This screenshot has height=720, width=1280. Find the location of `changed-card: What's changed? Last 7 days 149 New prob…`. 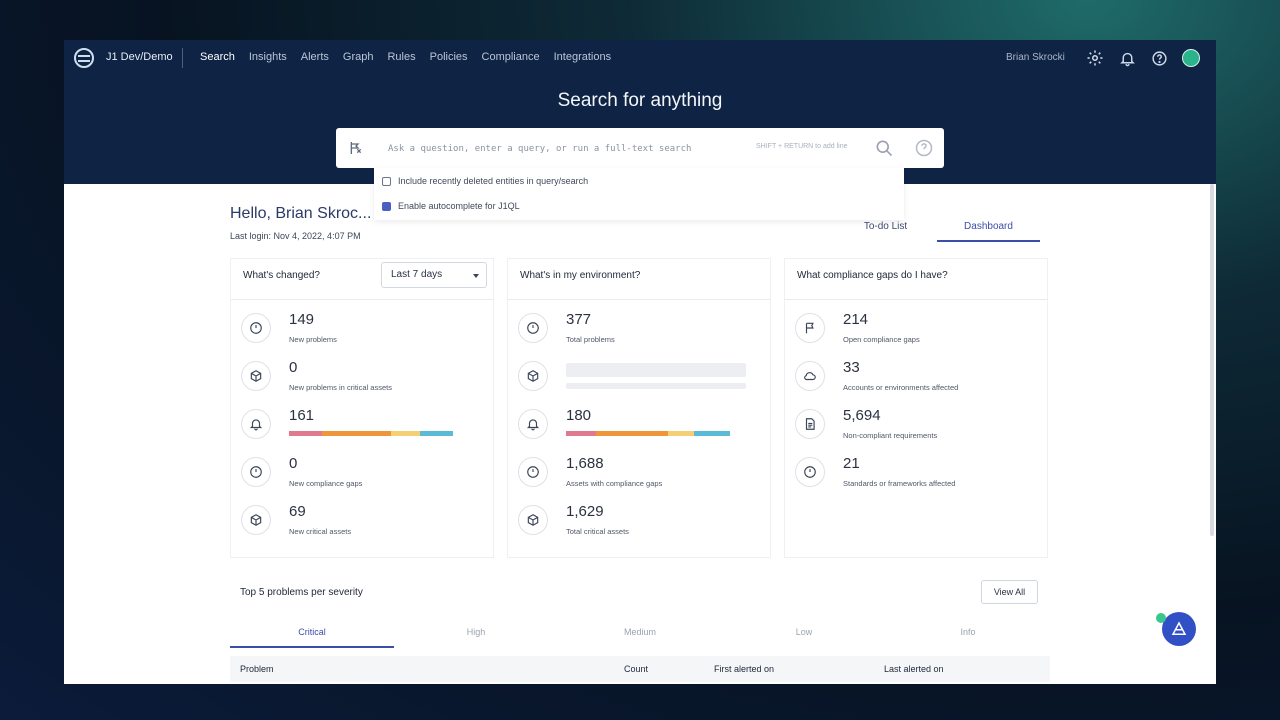

changed-card: What's changed? Last 7 days 149 New prob… is located at coordinates (362, 408).